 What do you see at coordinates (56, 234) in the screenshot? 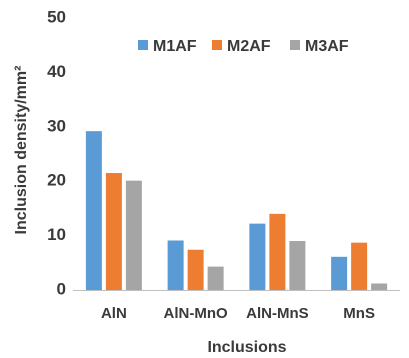
I see `y-tick-label: 10` at bounding box center [56, 234].